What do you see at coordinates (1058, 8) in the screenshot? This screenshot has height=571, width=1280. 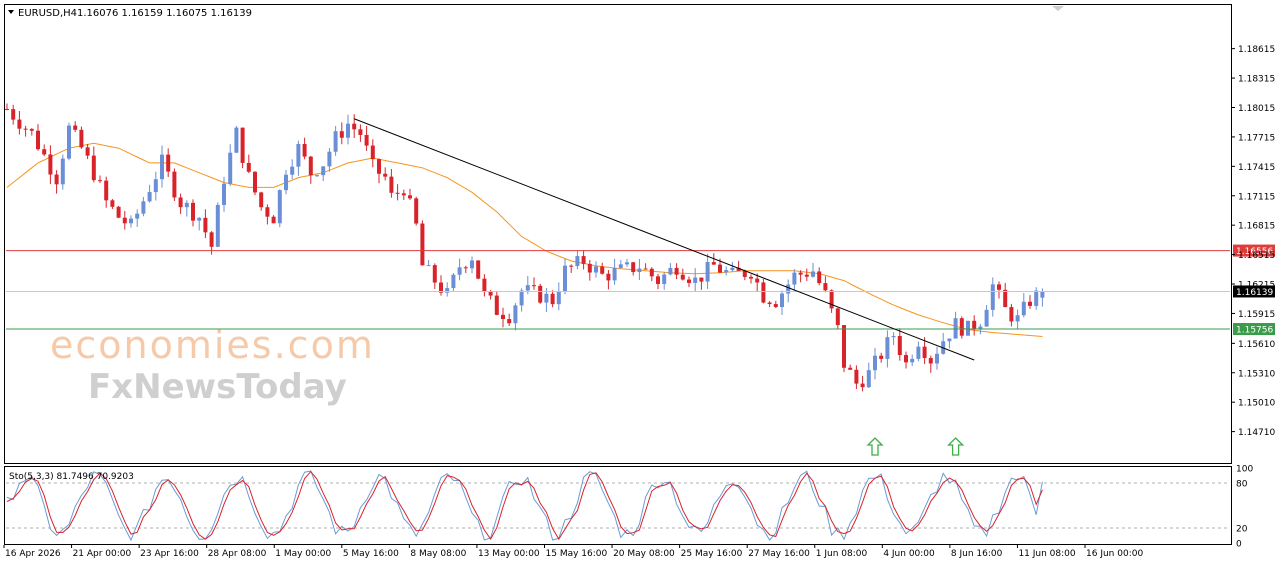 I see `chart-shift-marker-icon` at bounding box center [1058, 8].